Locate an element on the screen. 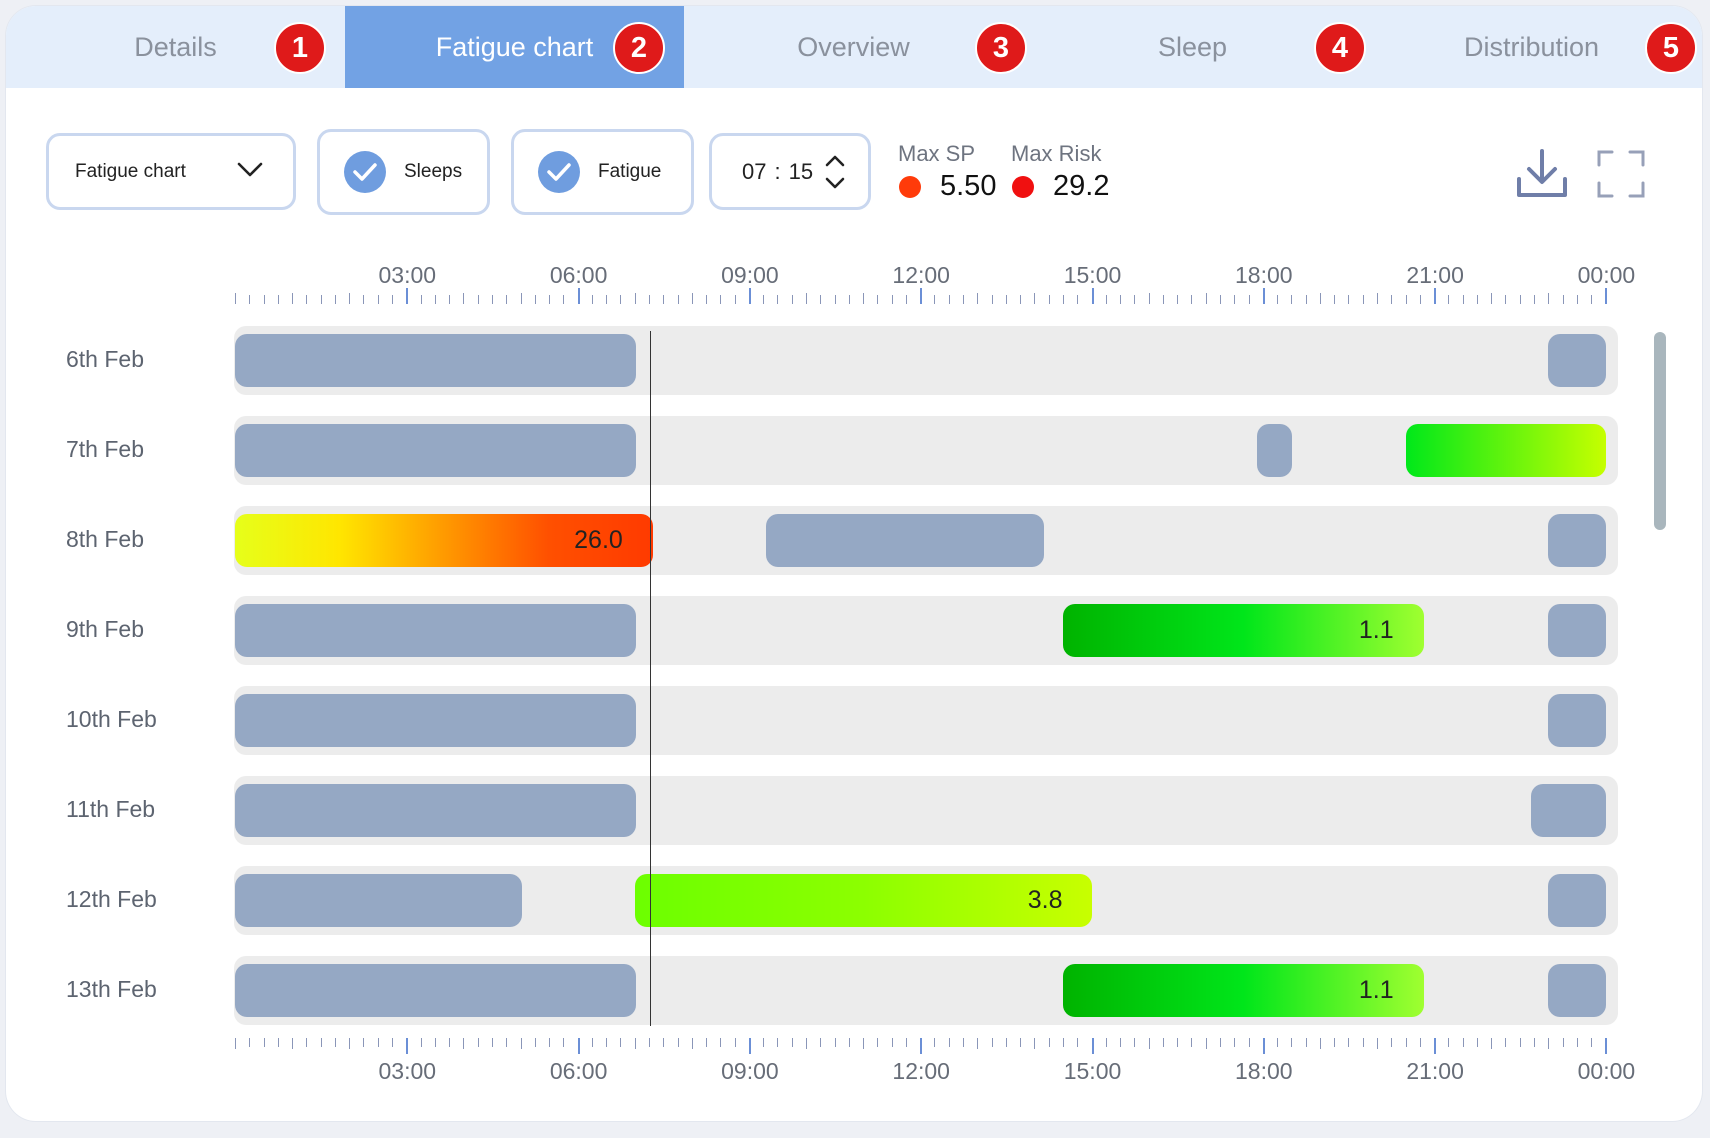 Image resolution: width=1710 pixels, height=1138 pixels. x-axis-label-bottom: 00:00 is located at coordinates (1606, 1071).